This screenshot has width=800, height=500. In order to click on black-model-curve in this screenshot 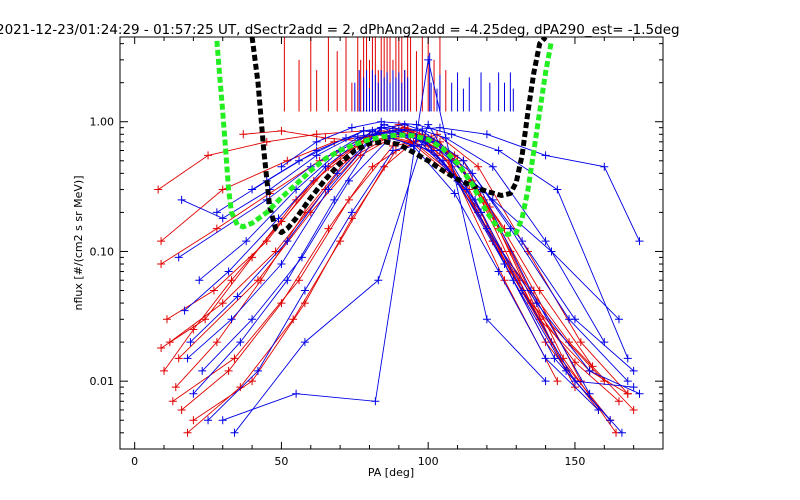, I will do `click(398, 136)`.